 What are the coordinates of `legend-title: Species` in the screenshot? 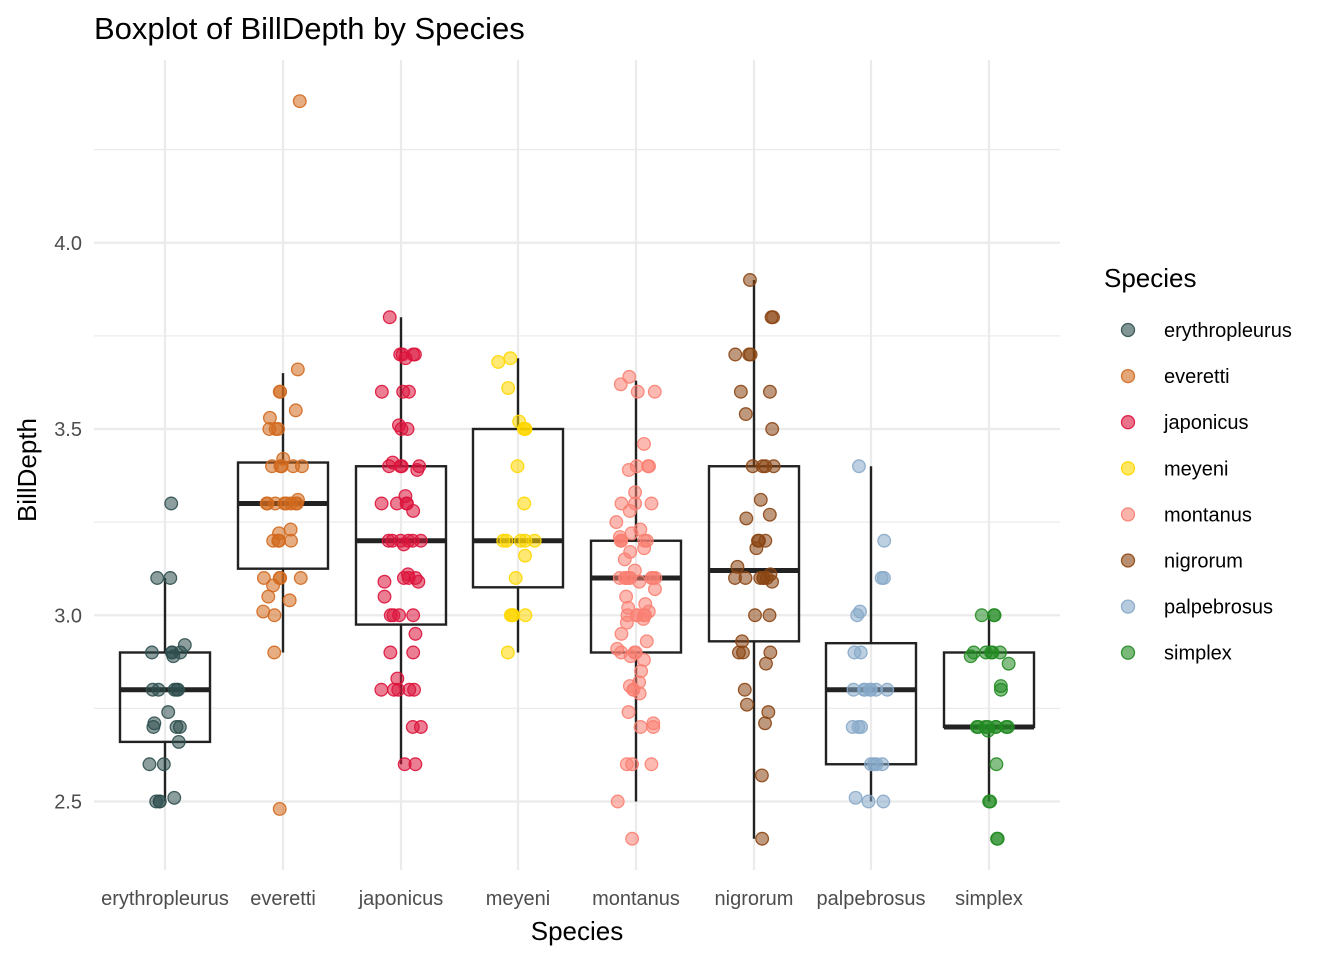 It's located at (1150, 278).